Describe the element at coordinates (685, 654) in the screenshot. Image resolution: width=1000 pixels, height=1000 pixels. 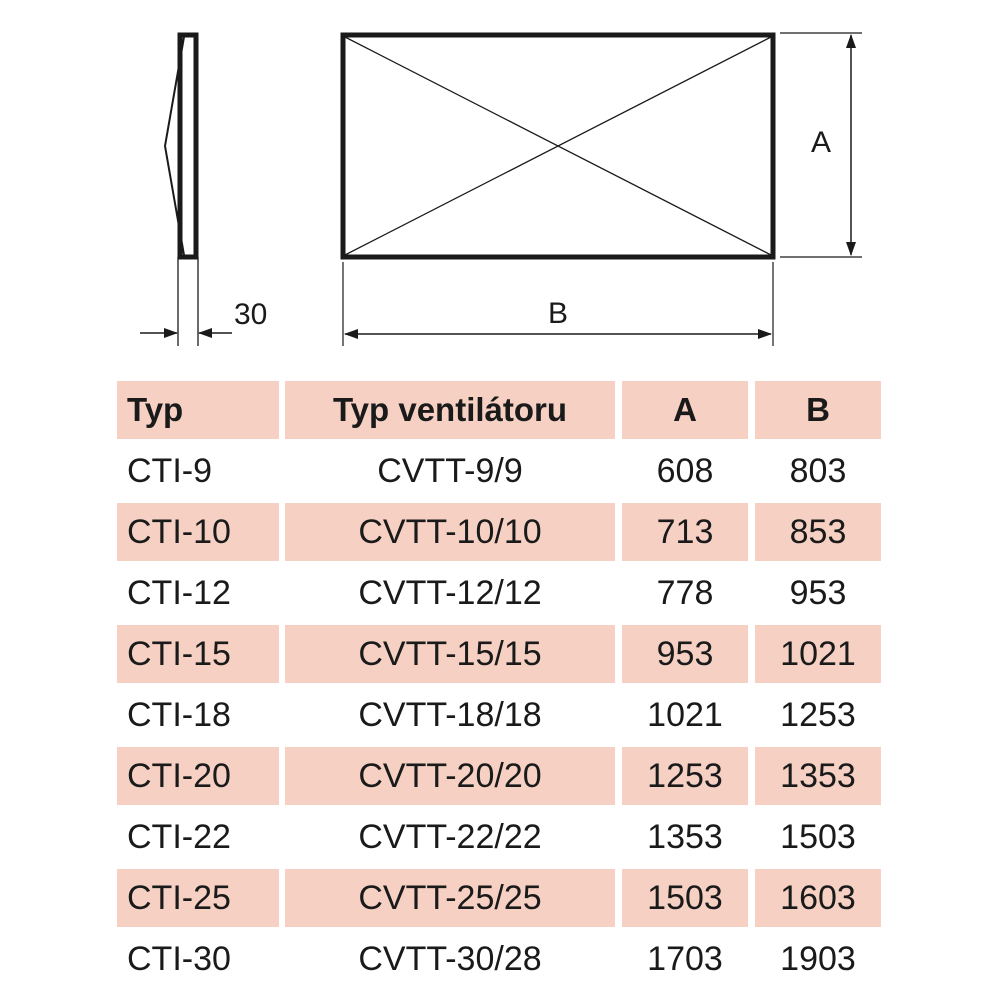
I see `cell-a: 953` at that location.